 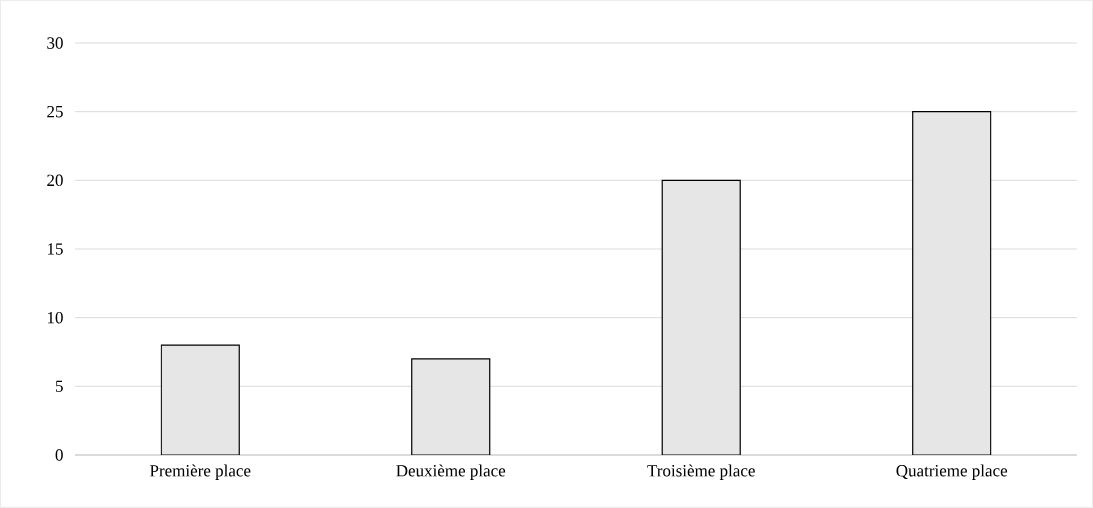 I want to click on x-tick-label: Troisième place, so click(x=701, y=472).